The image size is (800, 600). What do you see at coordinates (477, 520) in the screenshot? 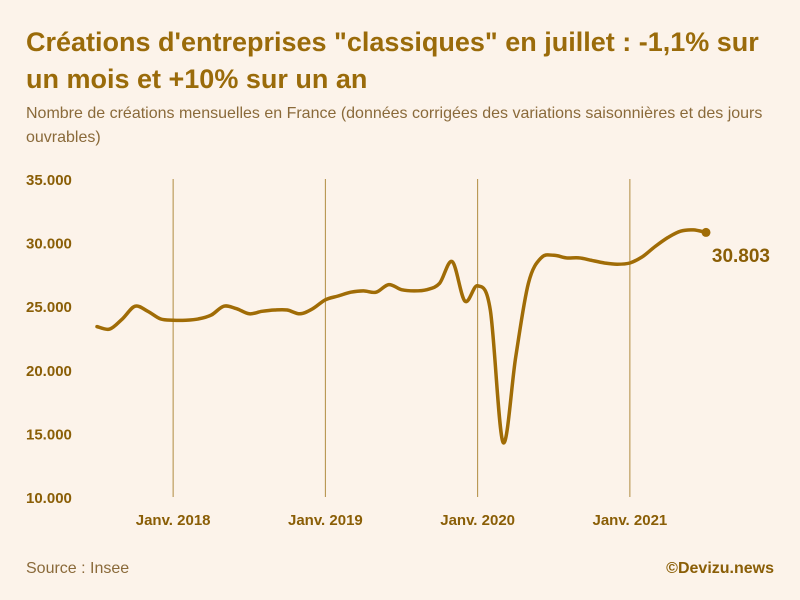
I see `x-tick-label: Janv. 2020` at bounding box center [477, 520].